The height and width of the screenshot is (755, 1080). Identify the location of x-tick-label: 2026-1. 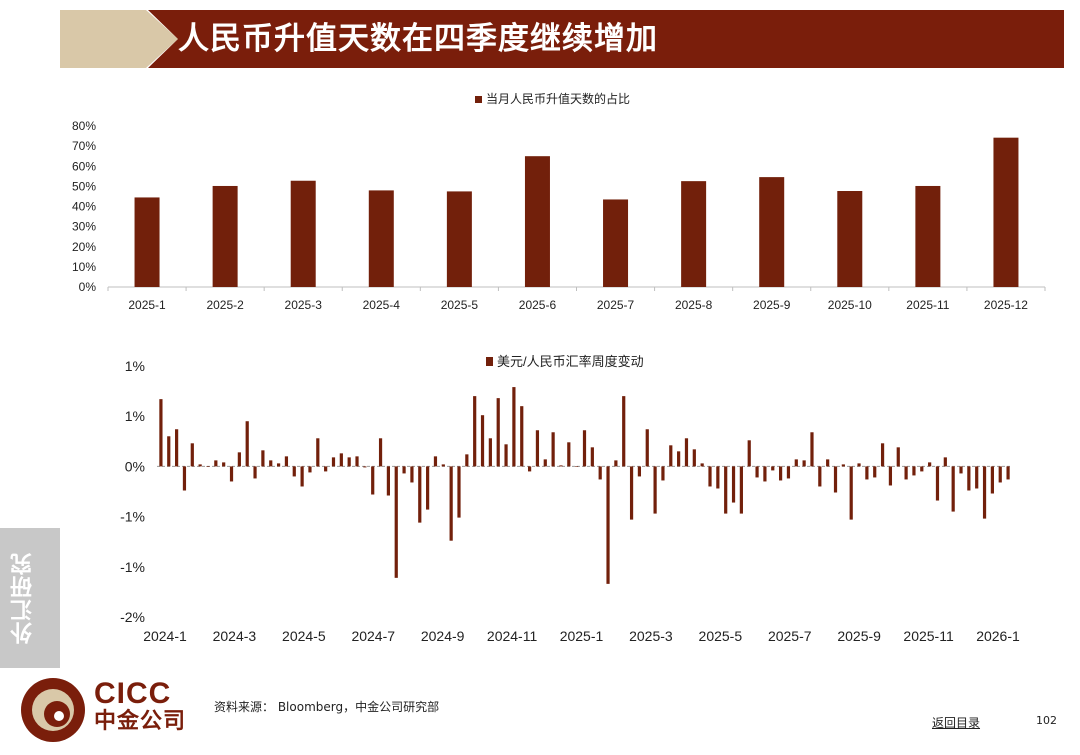
(998, 636).